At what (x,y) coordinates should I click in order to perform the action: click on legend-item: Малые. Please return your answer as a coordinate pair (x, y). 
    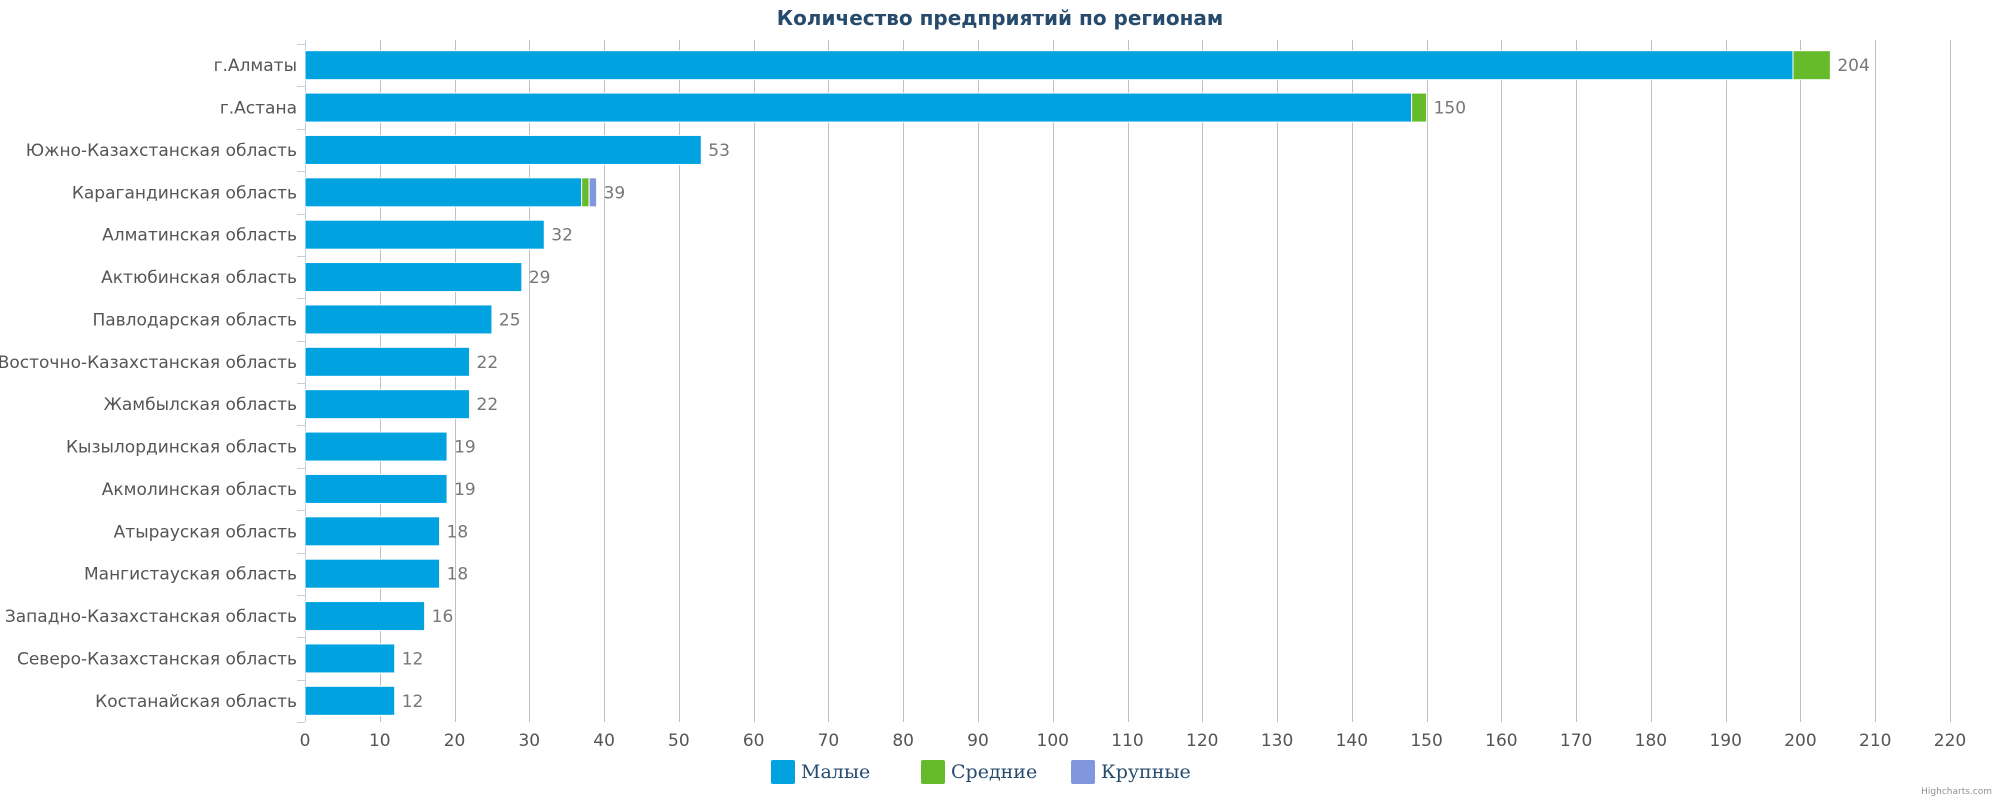
    Looking at the image, I should click on (820, 772).